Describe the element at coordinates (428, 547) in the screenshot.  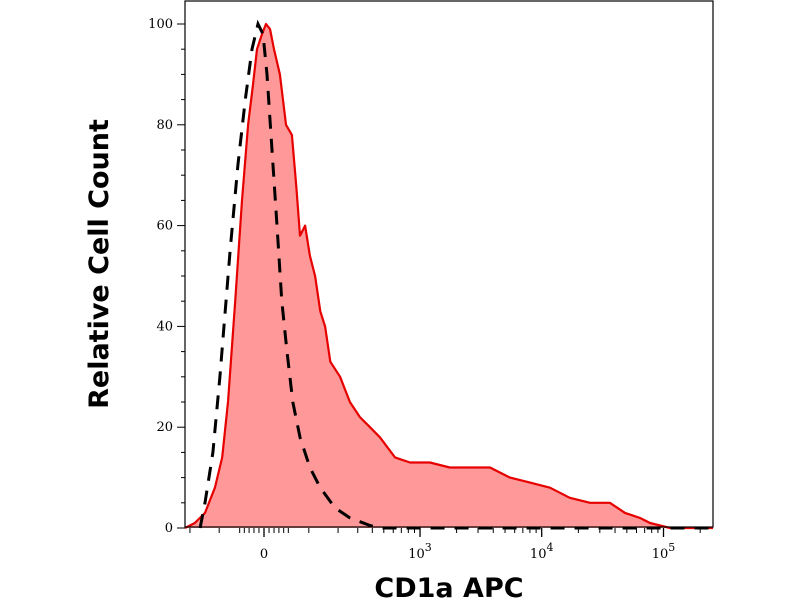
I see `x-tick-exponent: 3` at that location.